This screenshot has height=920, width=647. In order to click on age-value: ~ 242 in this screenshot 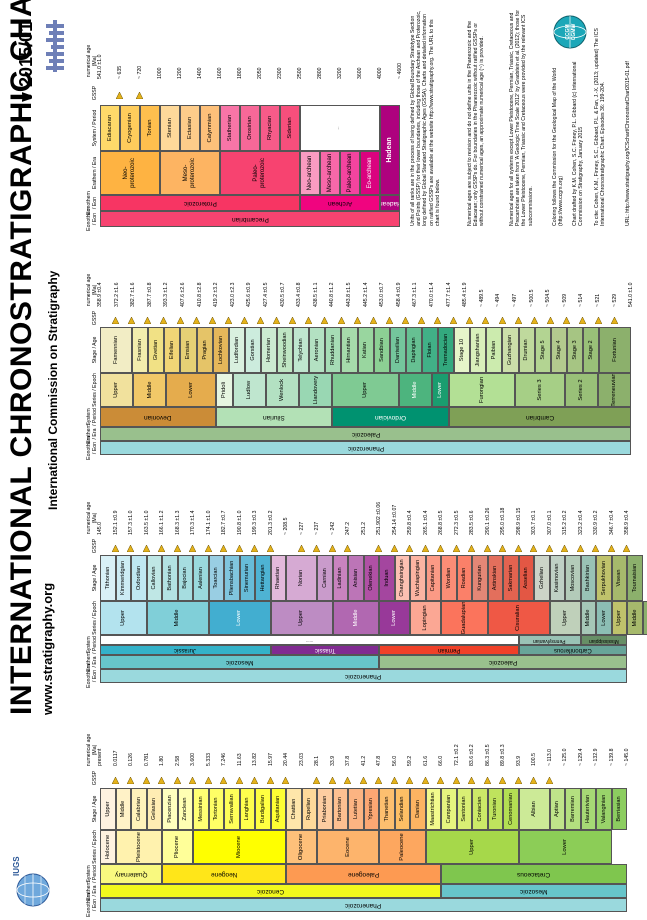, I will do `click(332, 528)`.